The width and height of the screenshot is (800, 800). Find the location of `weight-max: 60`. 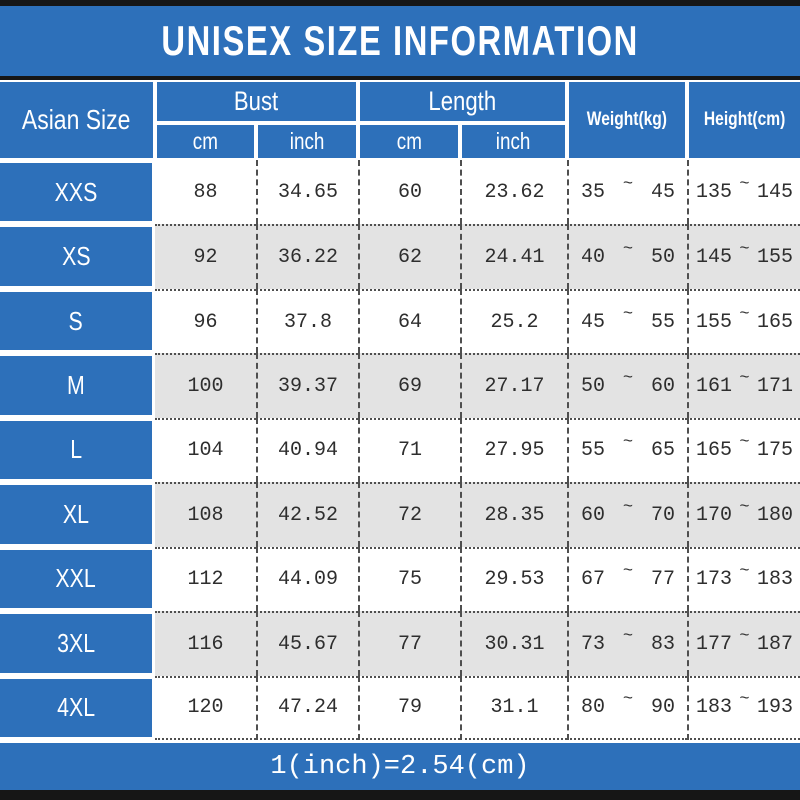

weight-max: 60 is located at coordinates (662, 387).